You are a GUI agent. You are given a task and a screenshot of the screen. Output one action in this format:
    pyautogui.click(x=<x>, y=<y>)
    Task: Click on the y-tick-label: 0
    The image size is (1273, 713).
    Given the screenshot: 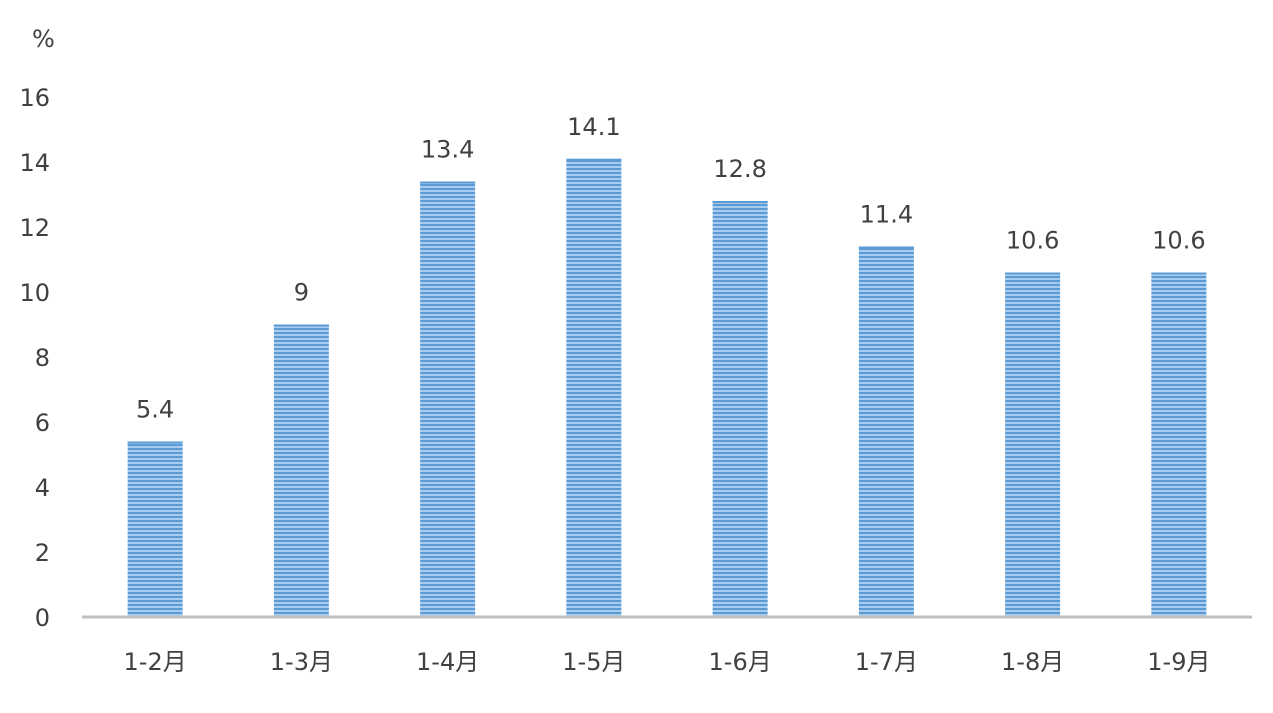 What is the action you would take?
    pyautogui.click(x=42, y=618)
    